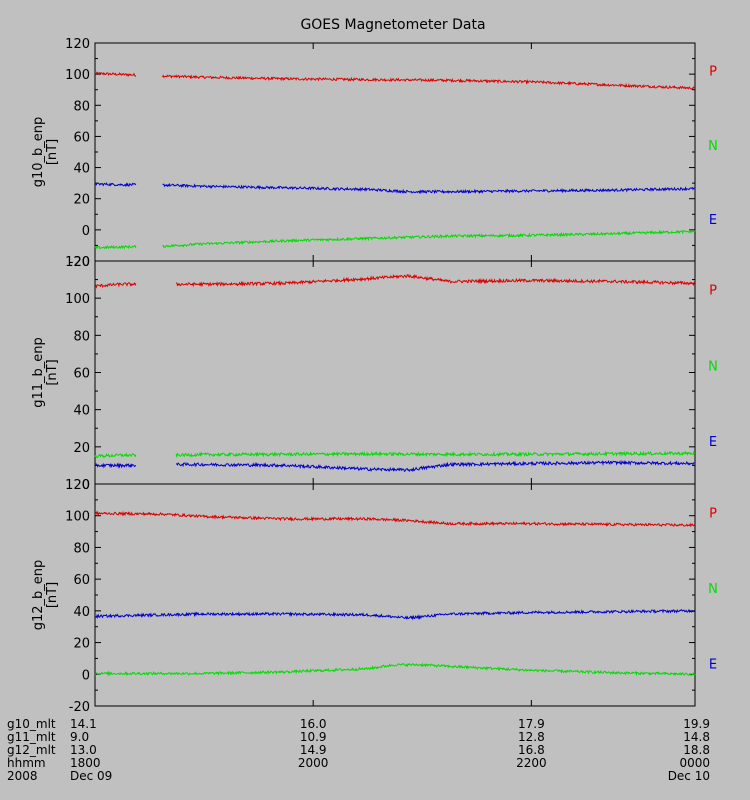 This screenshot has height=800, width=750. What do you see at coordinates (531, 763) in the screenshot?
I see `time-axis-value: 2200` at bounding box center [531, 763].